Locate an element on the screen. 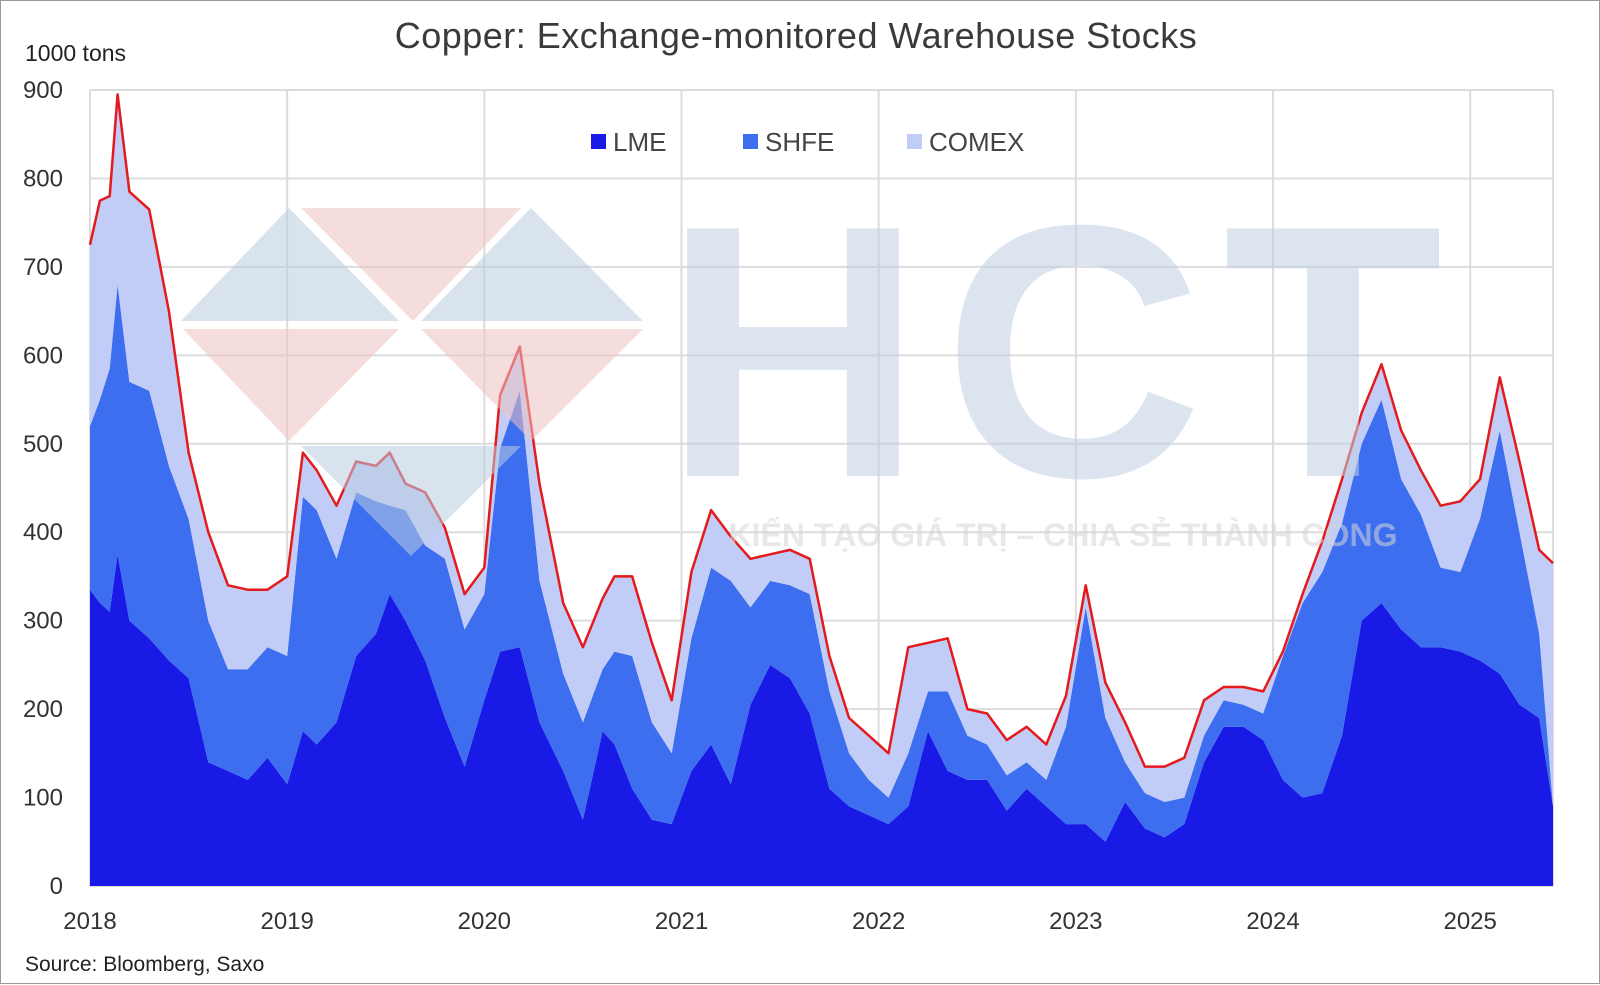 The width and height of the screenshot is (1600, 985). y-tick-label: 200 is located at coordinates (43, 709).